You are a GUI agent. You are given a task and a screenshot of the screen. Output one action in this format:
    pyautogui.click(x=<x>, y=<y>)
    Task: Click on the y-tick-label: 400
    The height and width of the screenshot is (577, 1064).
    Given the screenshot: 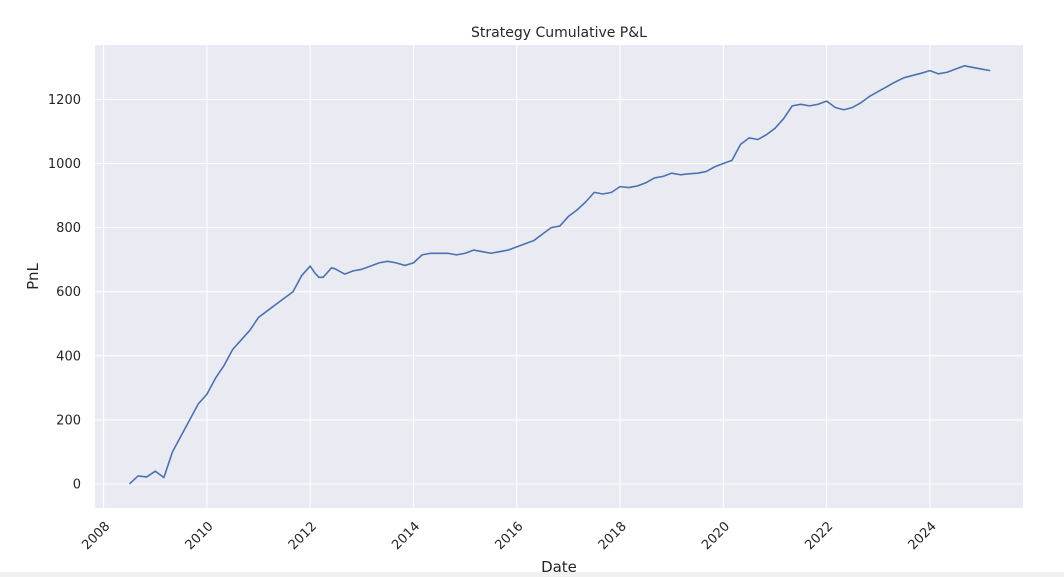 What is the action you would take?
    pyautogui.click(x=68, y=356)
    